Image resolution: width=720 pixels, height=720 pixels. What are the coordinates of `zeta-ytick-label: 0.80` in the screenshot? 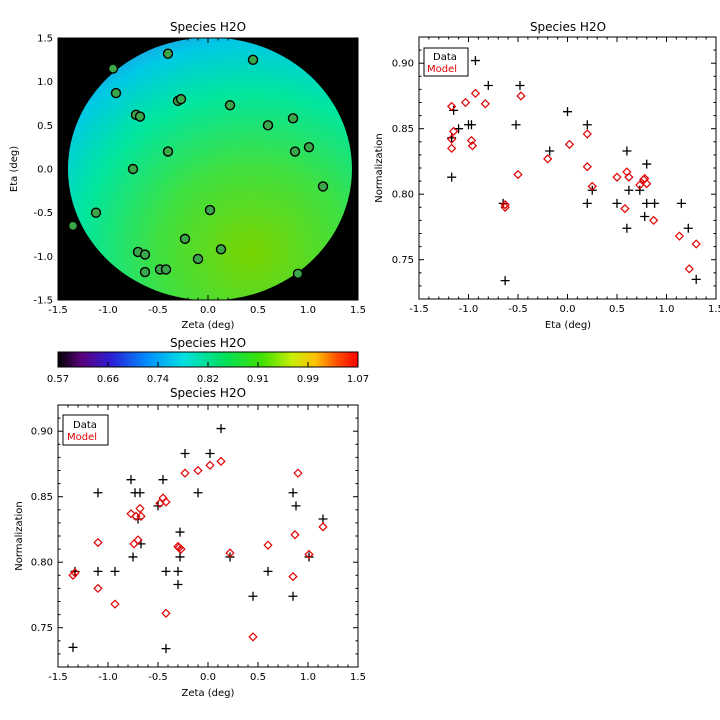 It's located at (42, 563).